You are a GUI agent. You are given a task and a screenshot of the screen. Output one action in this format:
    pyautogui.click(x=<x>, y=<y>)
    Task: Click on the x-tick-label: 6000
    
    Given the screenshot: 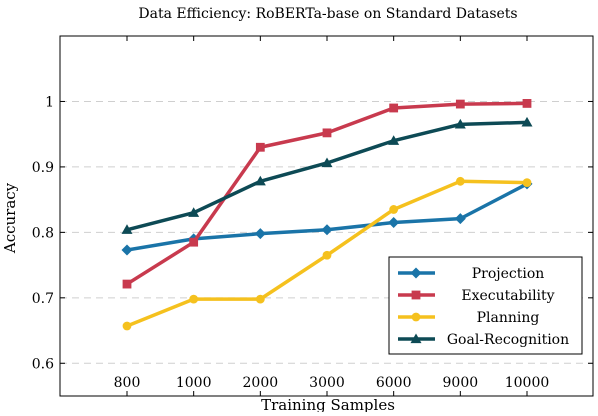 What is the action you would take?
    pyautogui.click(x=394, y=383)
    